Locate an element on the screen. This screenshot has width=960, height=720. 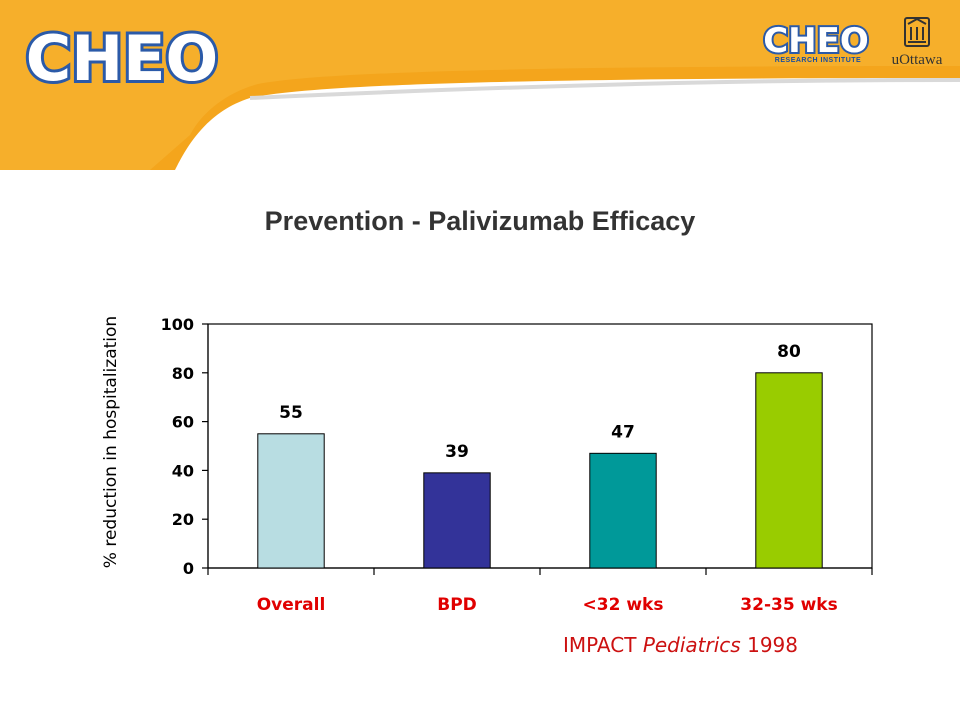
uottawa-wordmark: uOttawa is located at coordinates (917, 60).